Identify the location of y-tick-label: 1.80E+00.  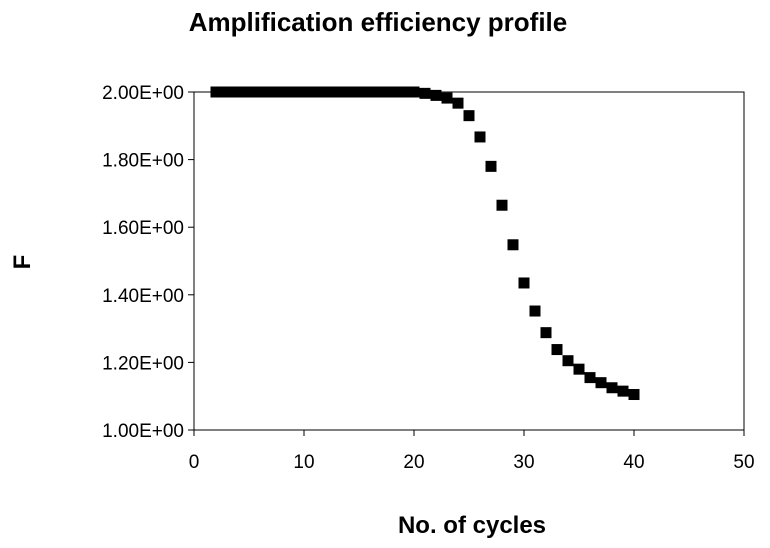
(143, 161).